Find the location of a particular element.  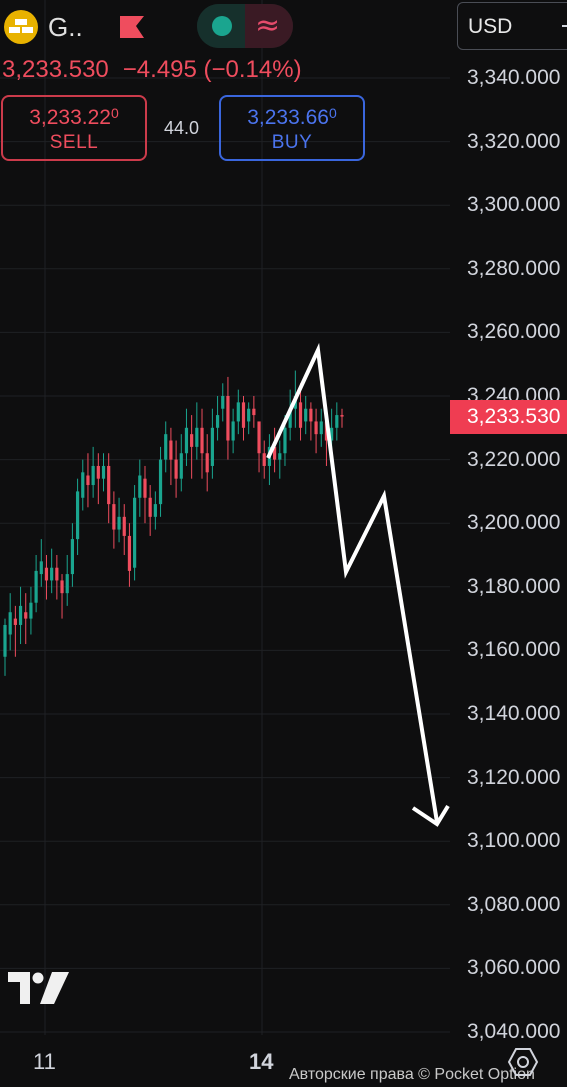

time-label-11: 11 is located at coordinates (44, 1061).